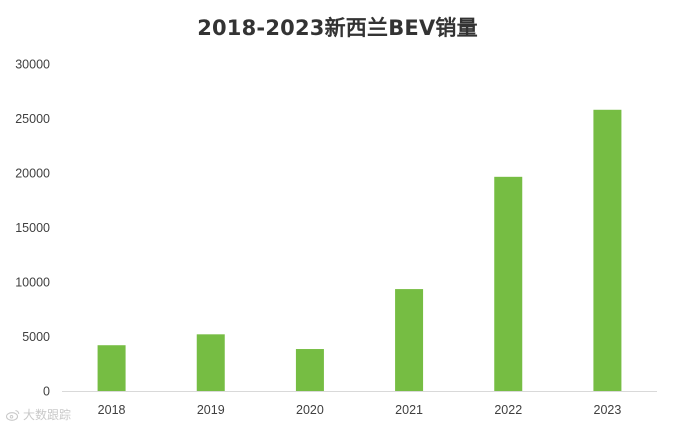  I want to click on bar-2018, so click(111, 368).